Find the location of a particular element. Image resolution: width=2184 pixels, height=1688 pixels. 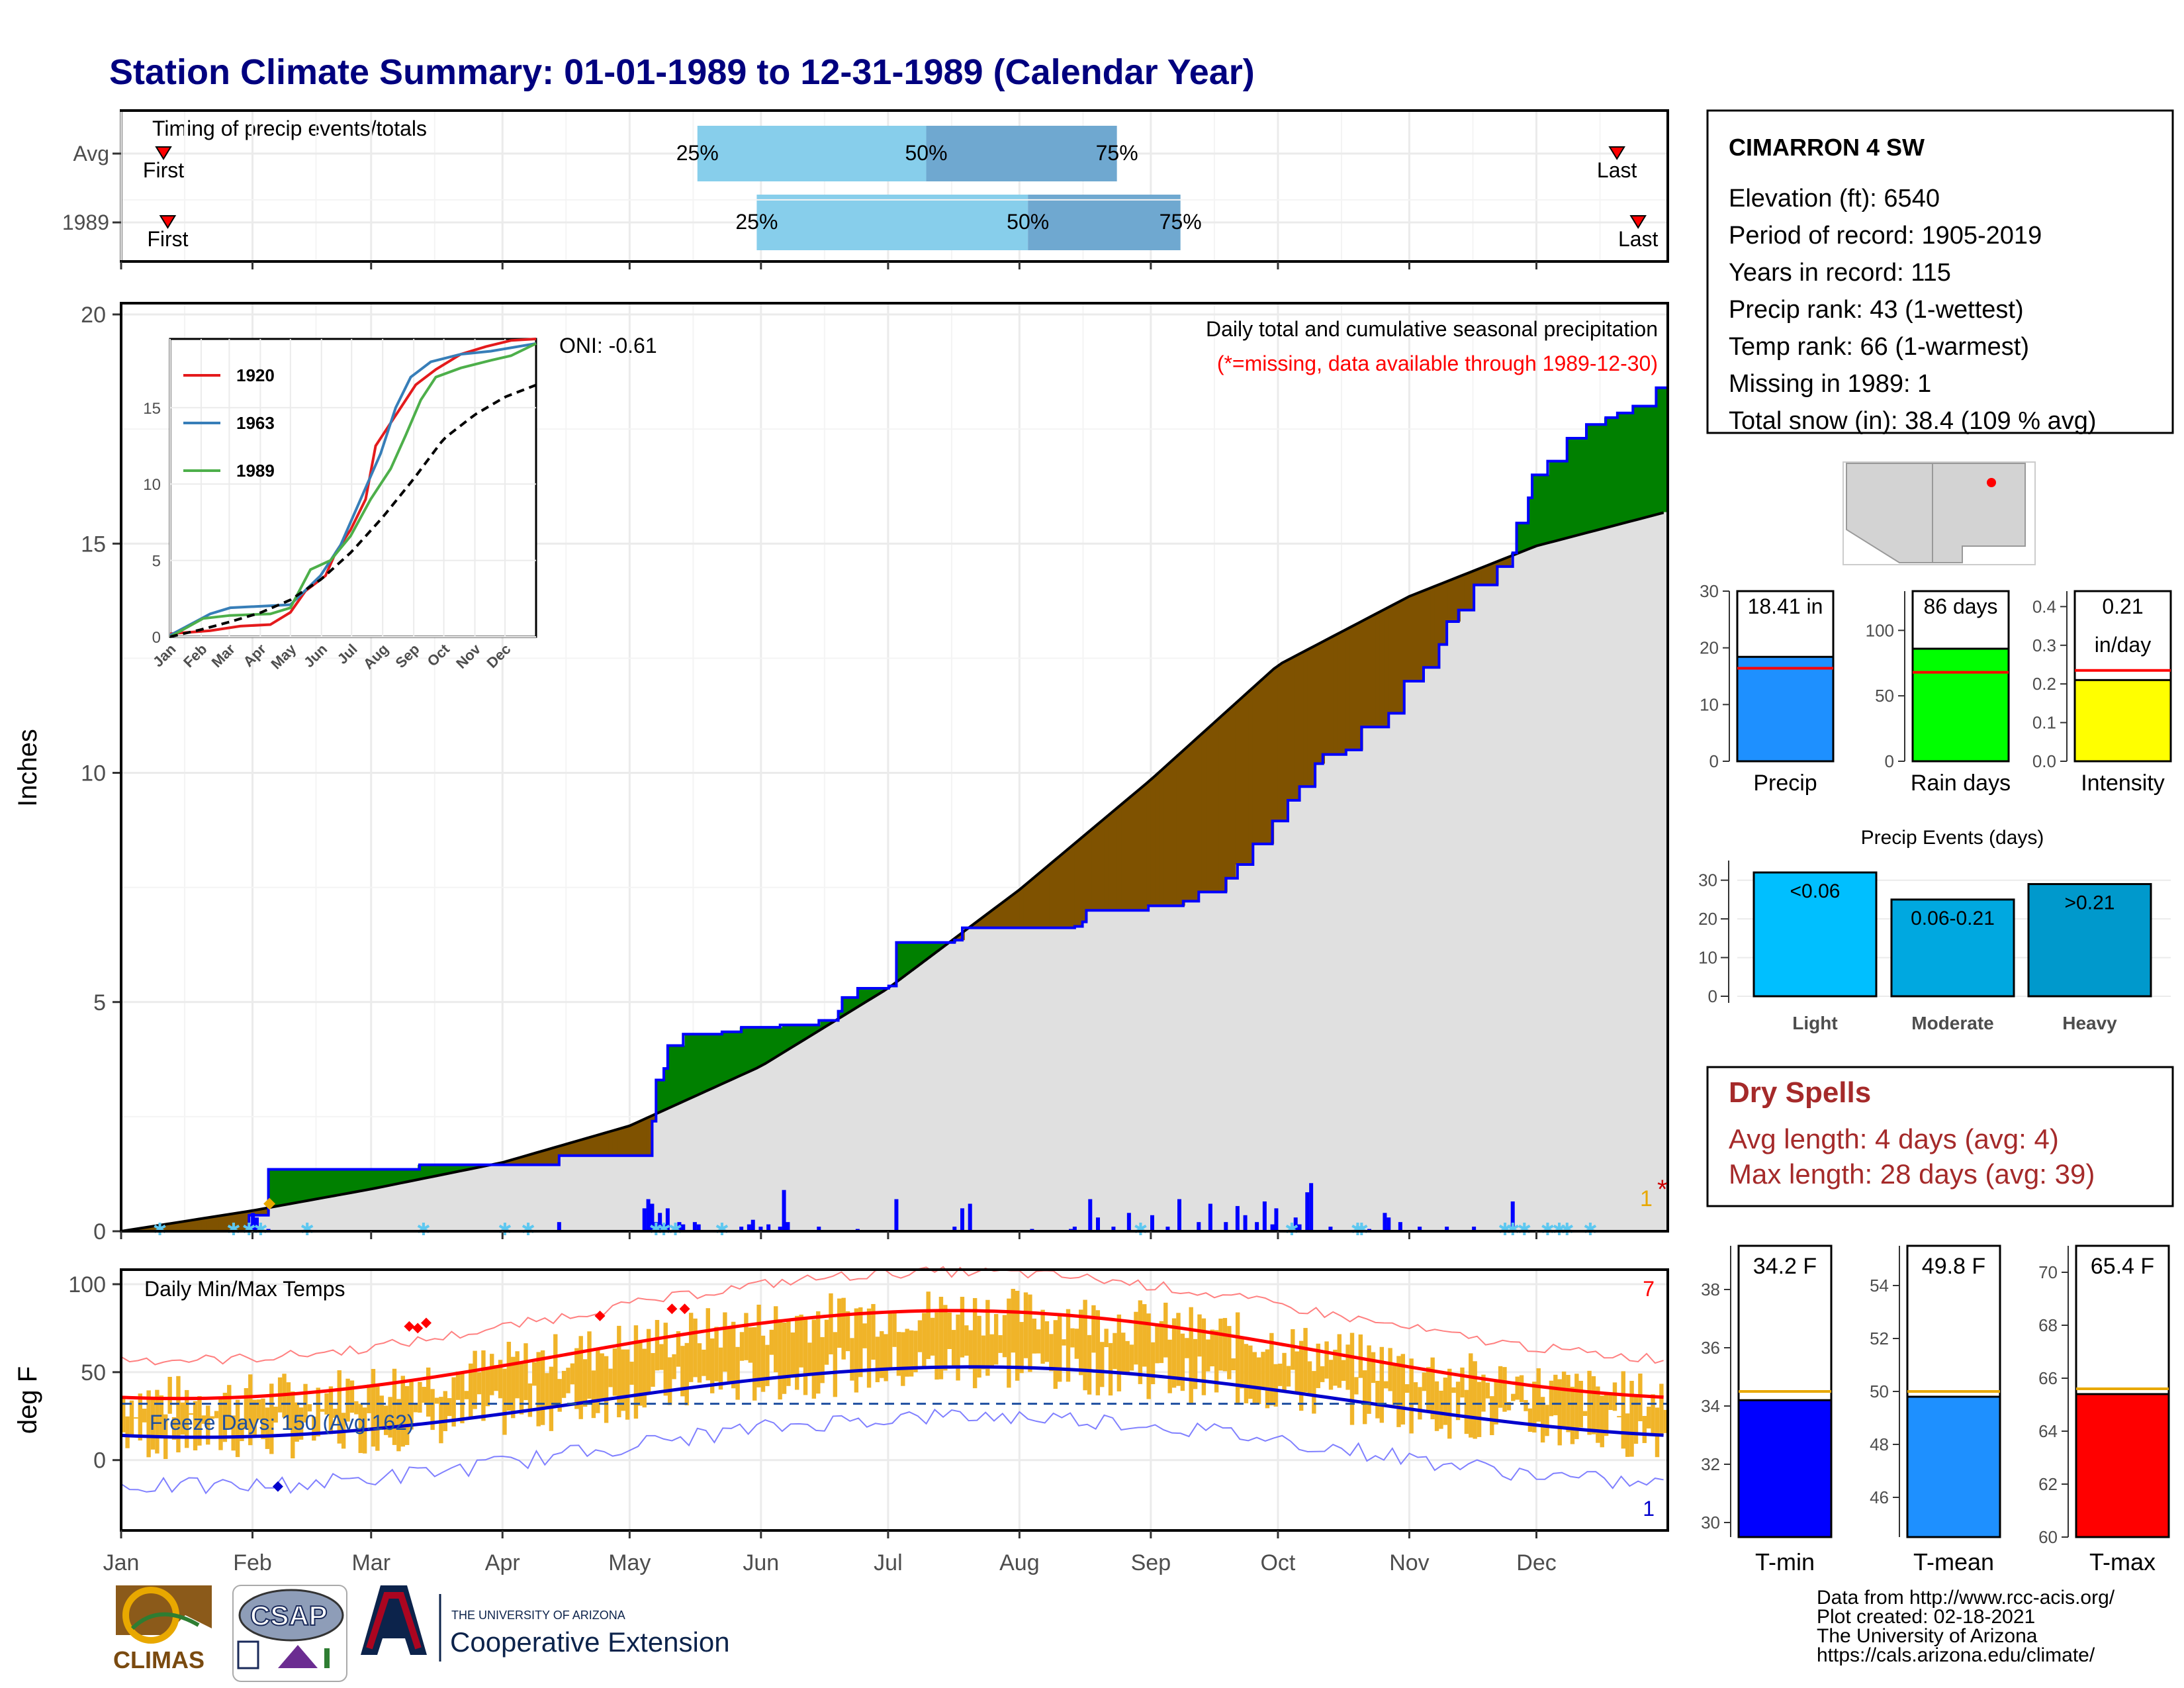

events-bar-label: 0.06-0.21 is located at coordinates (1953, 918).